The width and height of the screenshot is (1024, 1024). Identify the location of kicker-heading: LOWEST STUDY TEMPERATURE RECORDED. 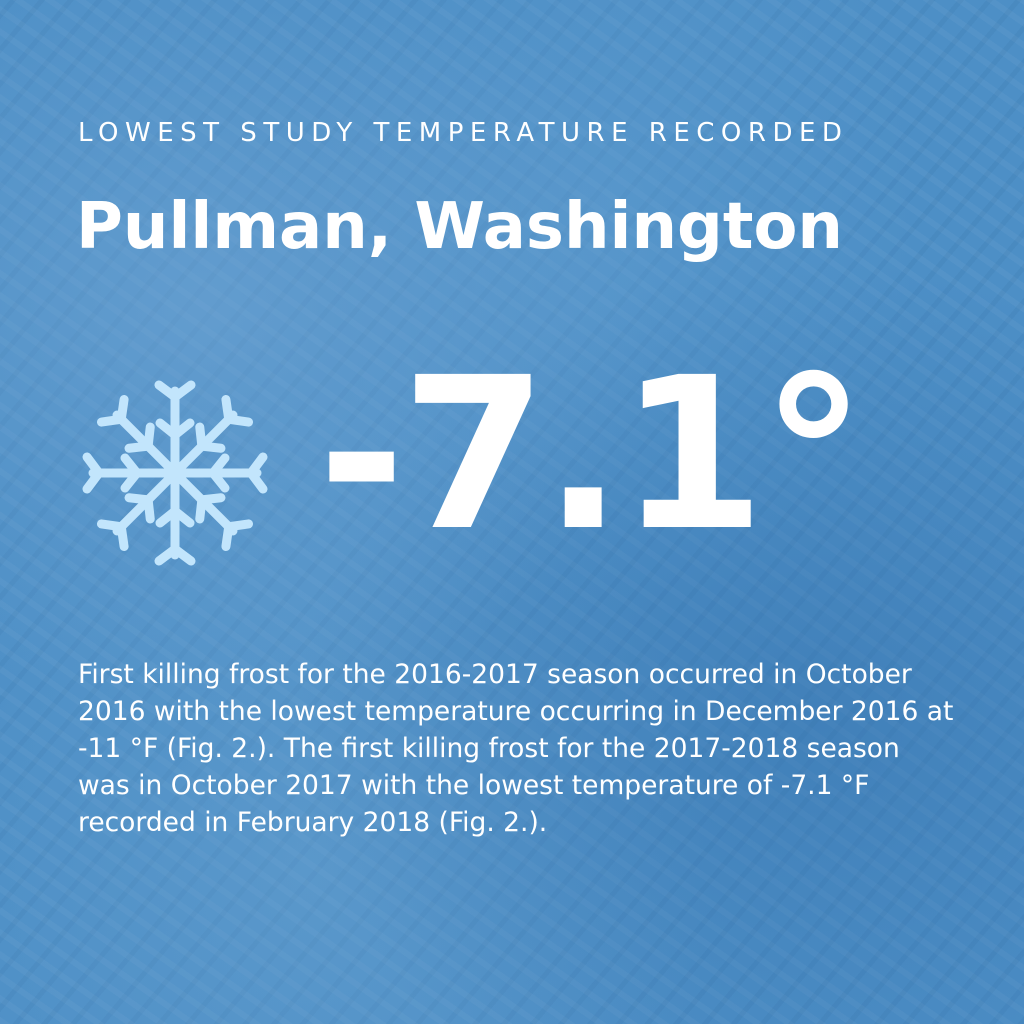
(463, 133).